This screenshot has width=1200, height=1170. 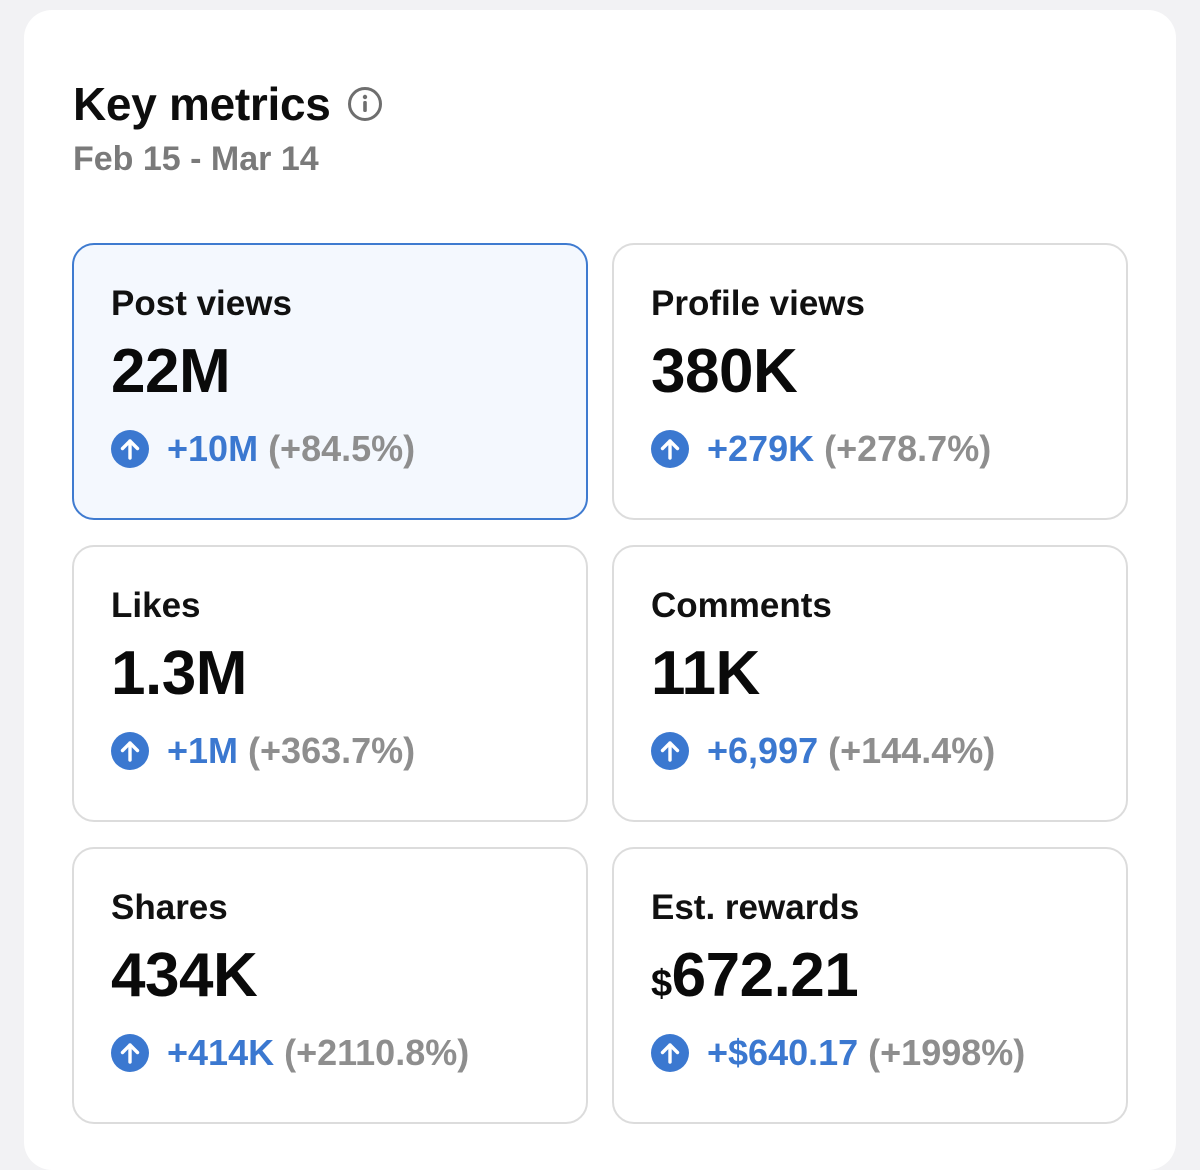 What do you see at coordinates (179, 673) in the screenshot?
I see `metric-value-number: 1.3M` at bounding box center [179, 673].